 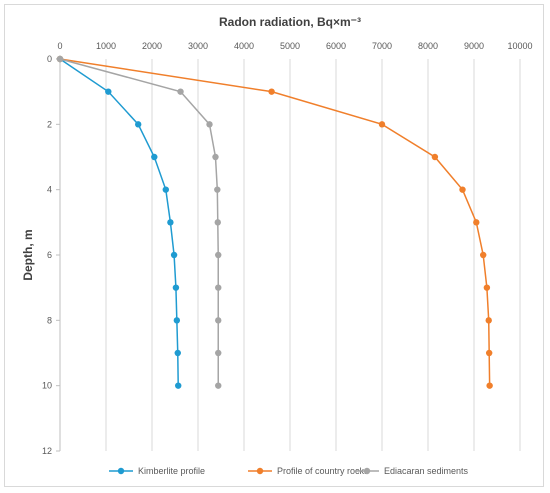 What do you see at coordinates (59, 46) in the screenshot?
I see `x-tick-label: 0` at bounding box center [59, 46].